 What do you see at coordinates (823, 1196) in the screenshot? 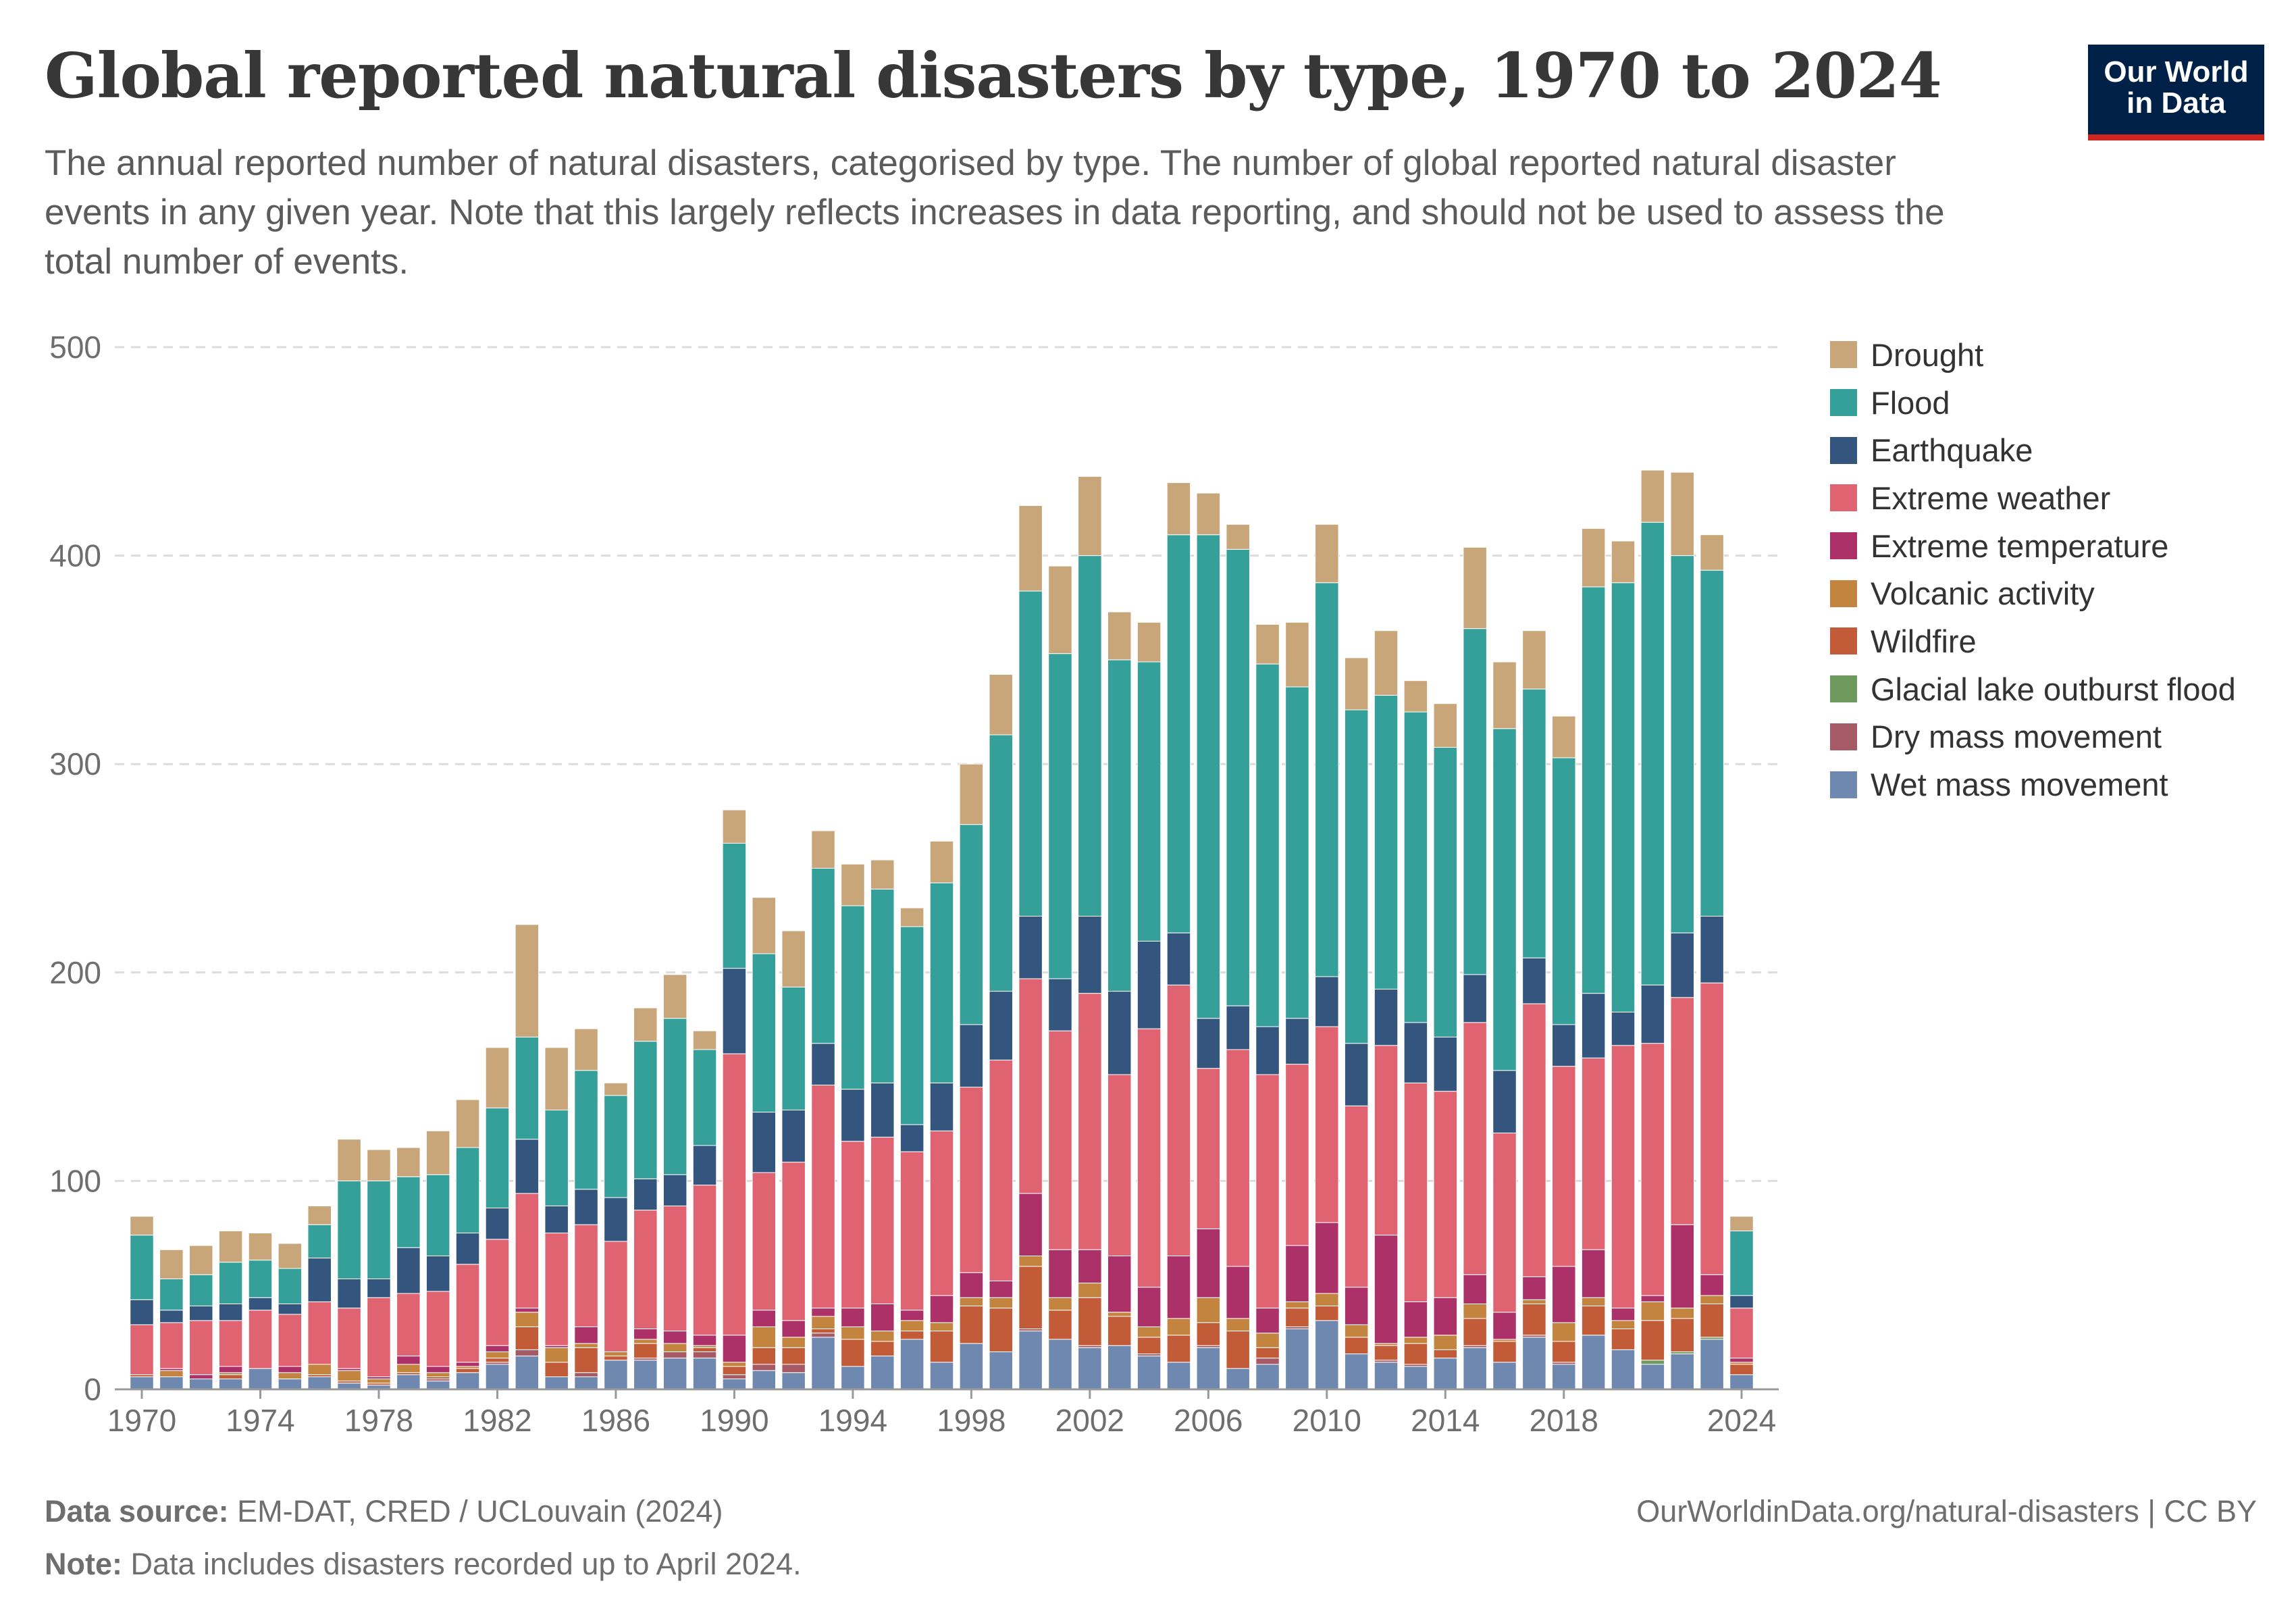
I see `bar-extreme-weather-1993` at bounding box center [823, 1196].